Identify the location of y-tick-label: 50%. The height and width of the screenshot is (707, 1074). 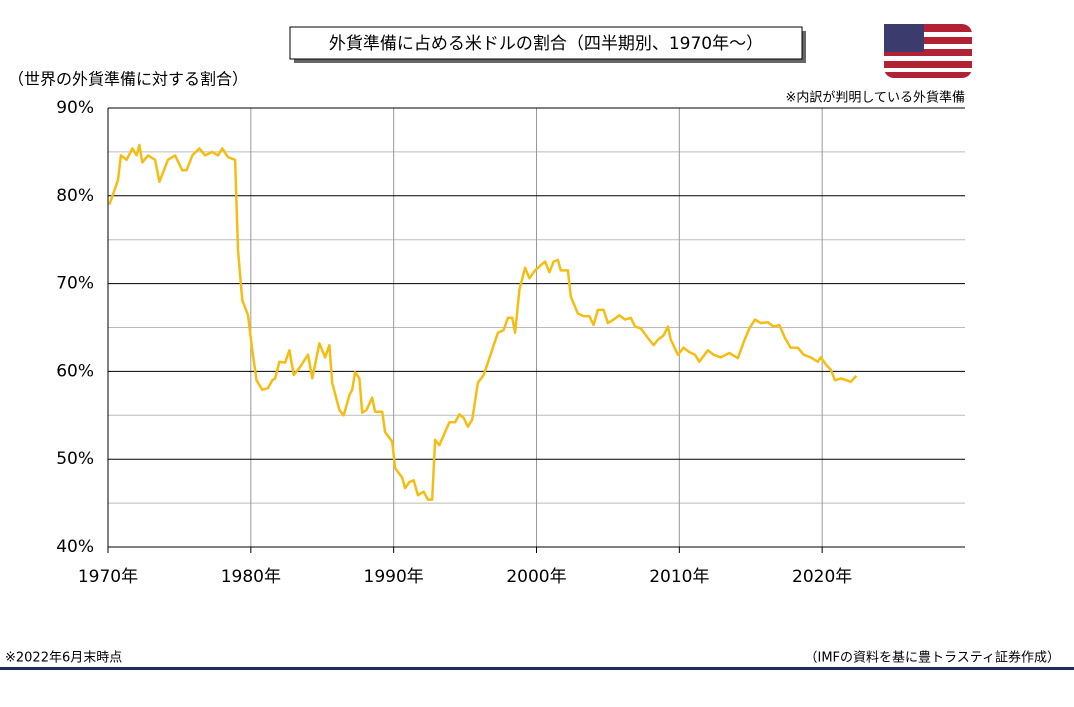
(75, 459).